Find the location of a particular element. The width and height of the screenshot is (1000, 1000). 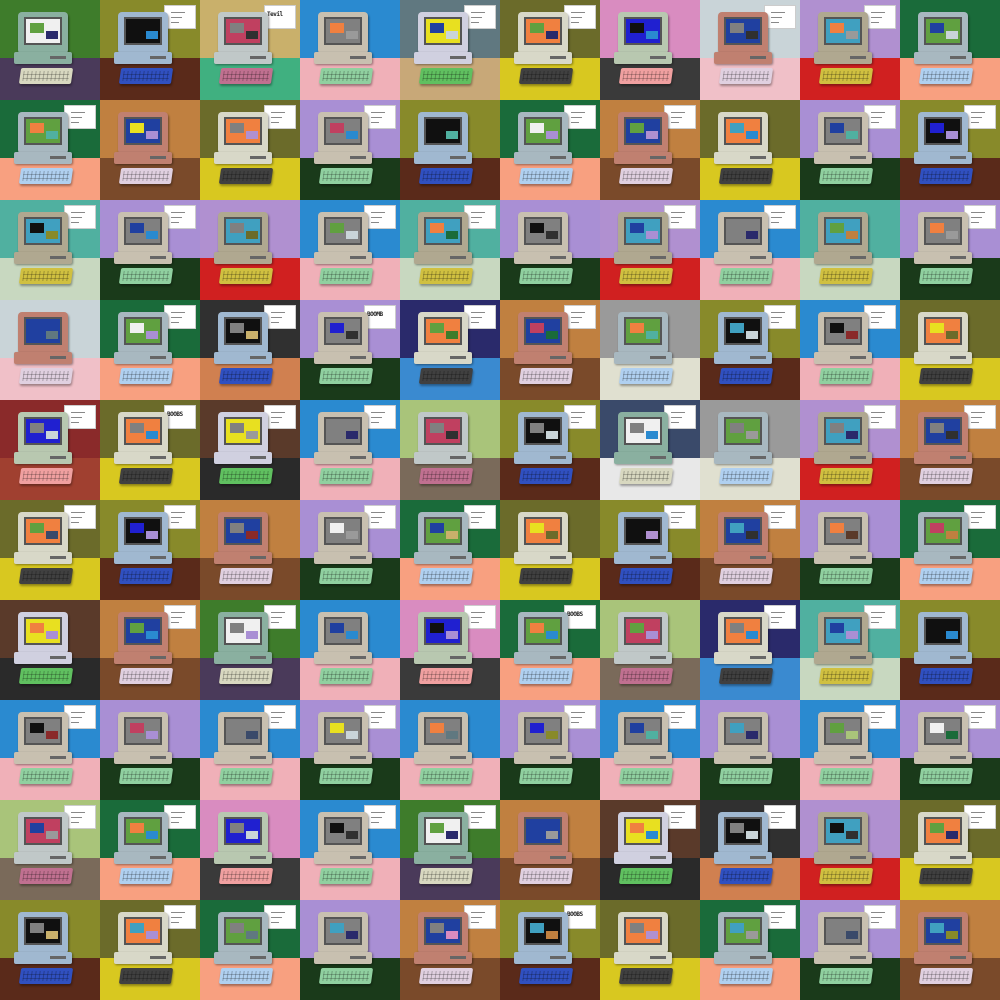

note-label: BOOBS is located at coordinates (575, 914).